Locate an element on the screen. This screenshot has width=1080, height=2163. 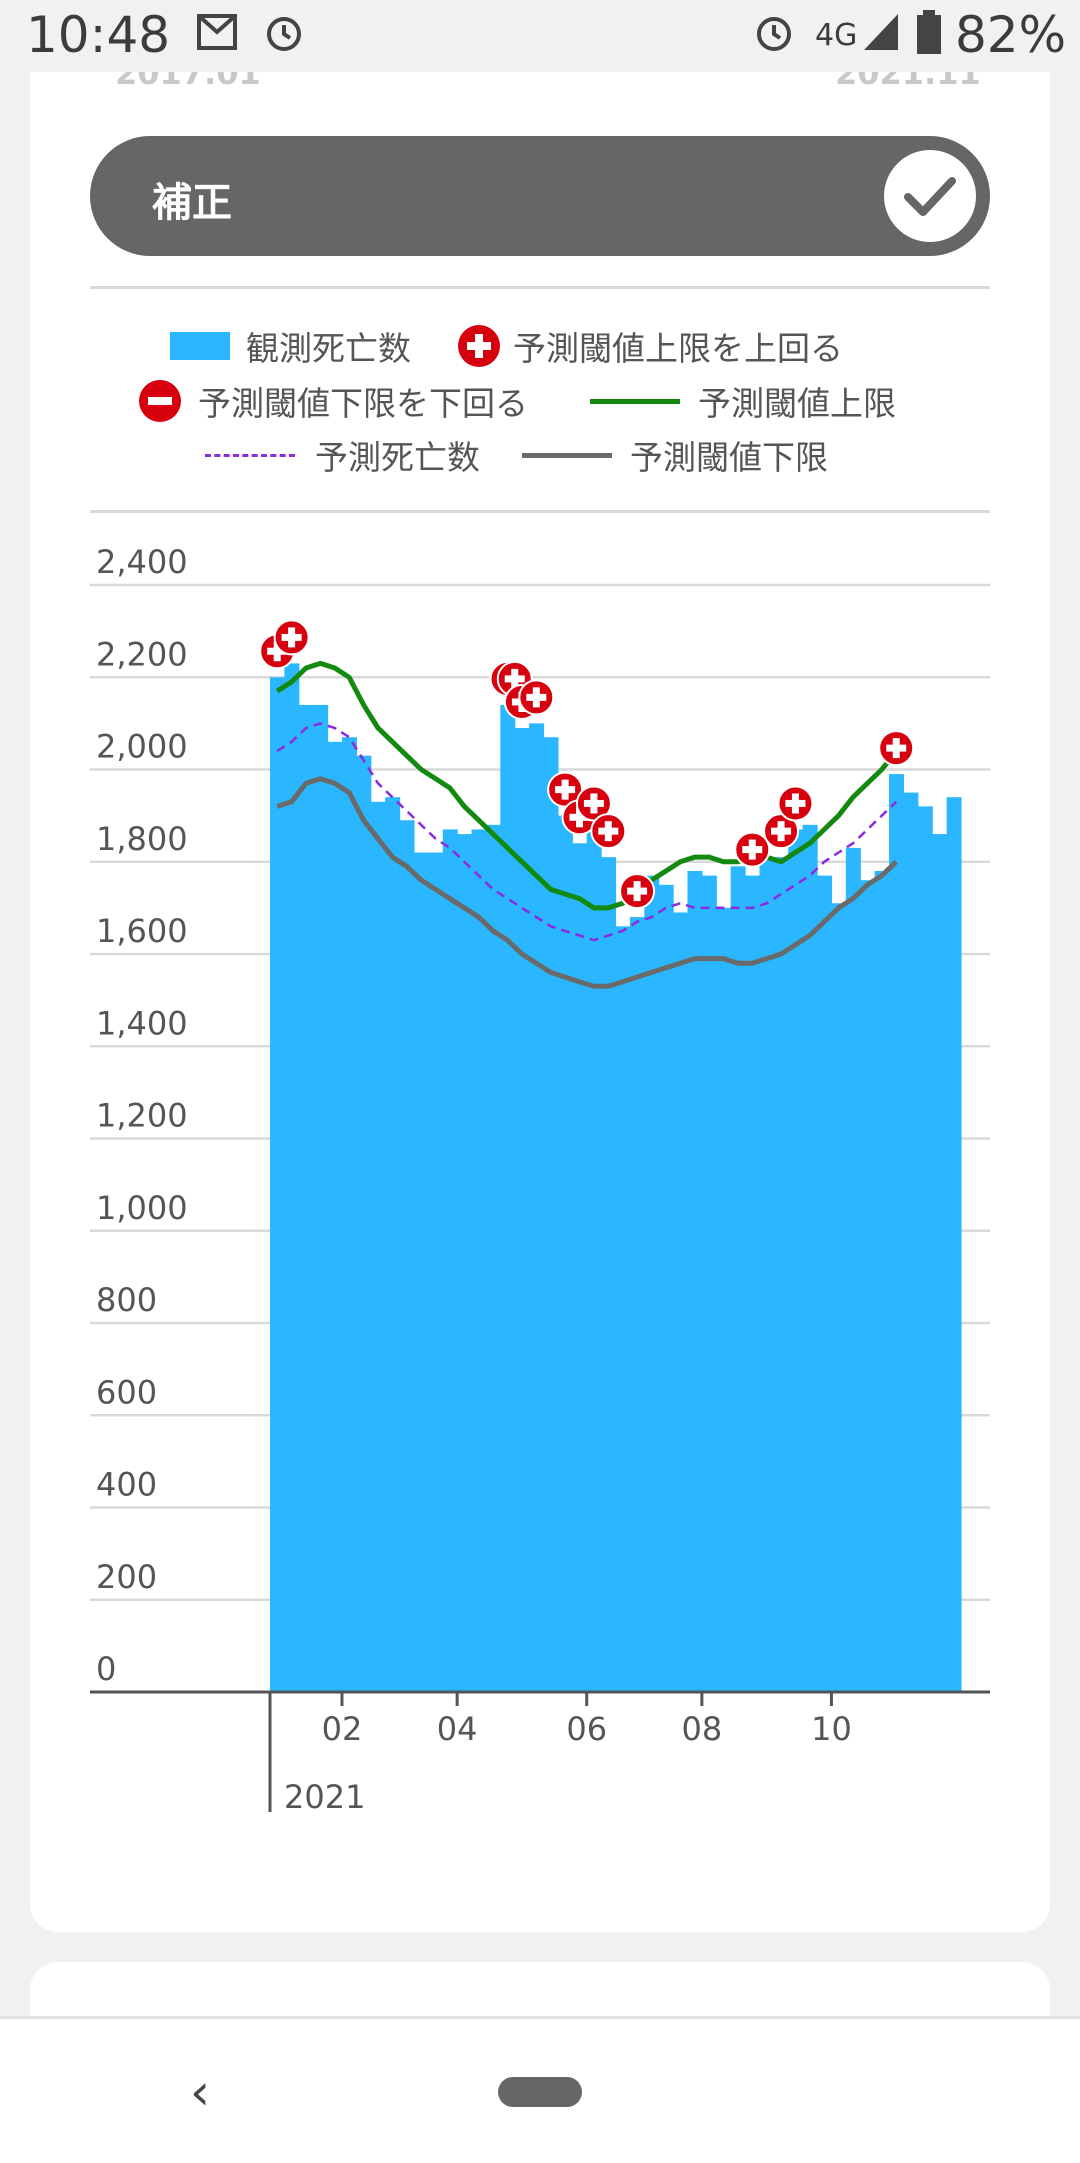
range-start-label: 2017.01 is located at coordinates (188, 82).